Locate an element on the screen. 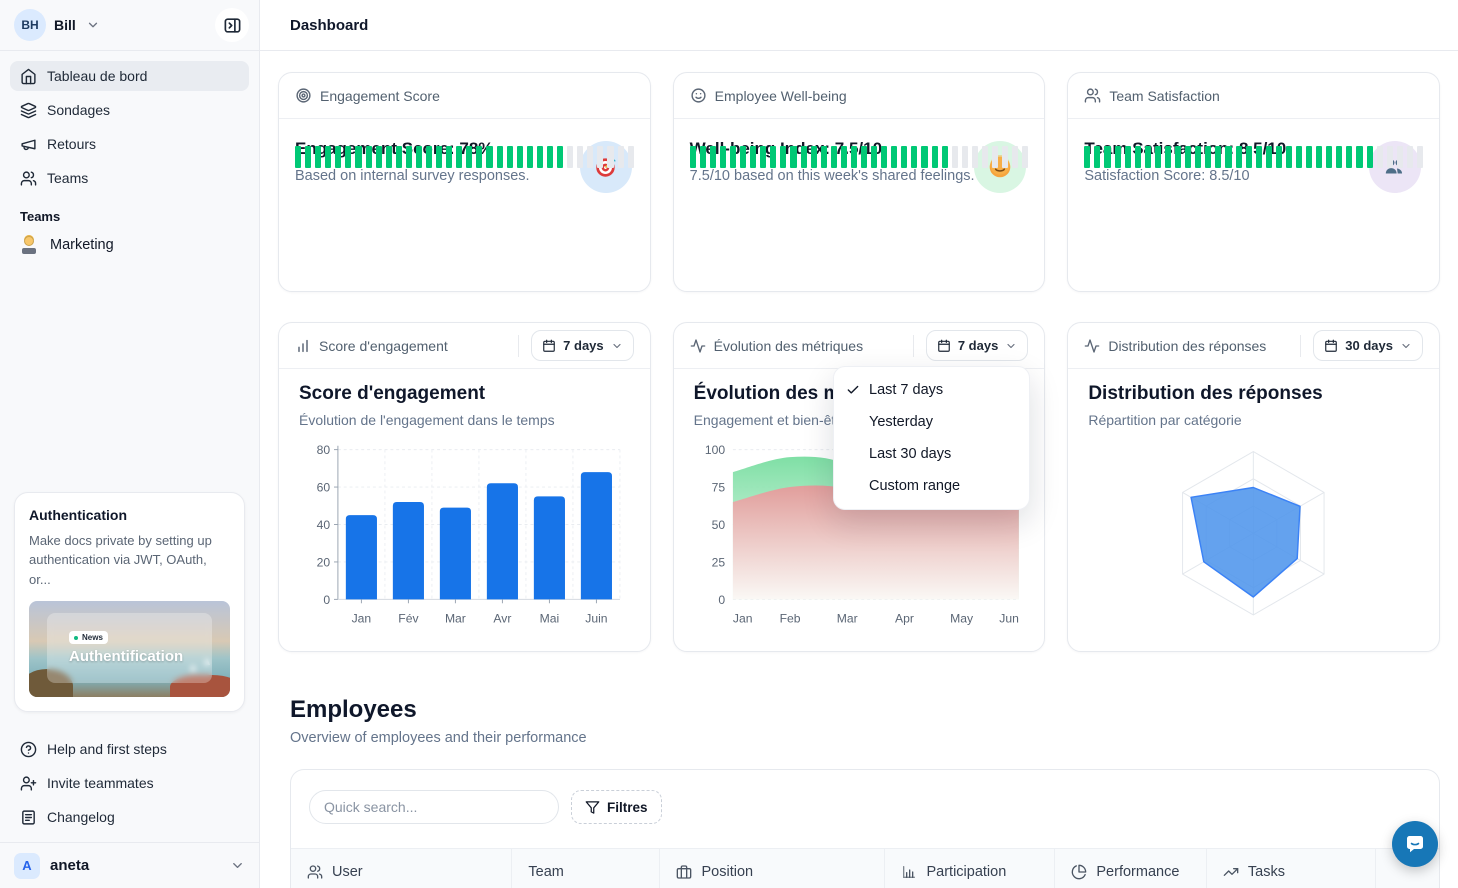 The image size is (1458, 888). column-header-participation: Participation is located at coordinates (969, 868).